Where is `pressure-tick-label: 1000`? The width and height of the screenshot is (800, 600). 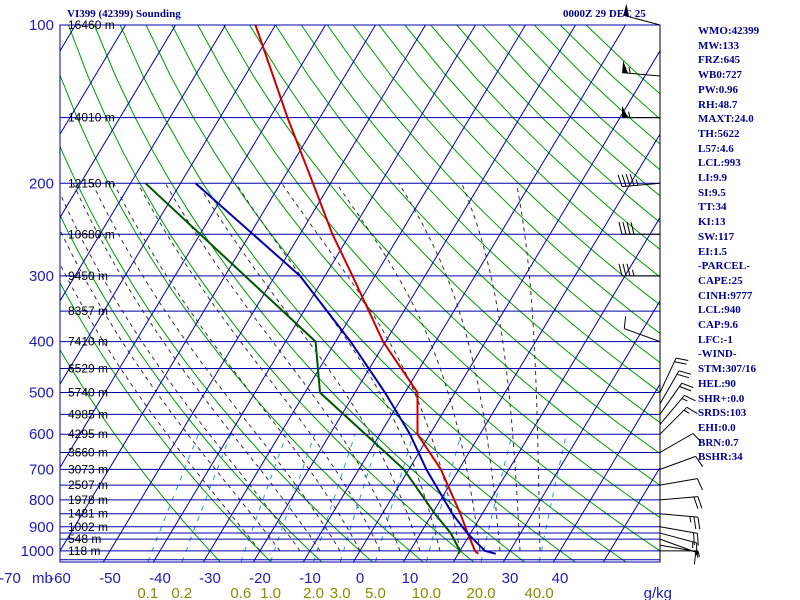 pressure-tick-label: 1000 is located at coordinates (37, 551).